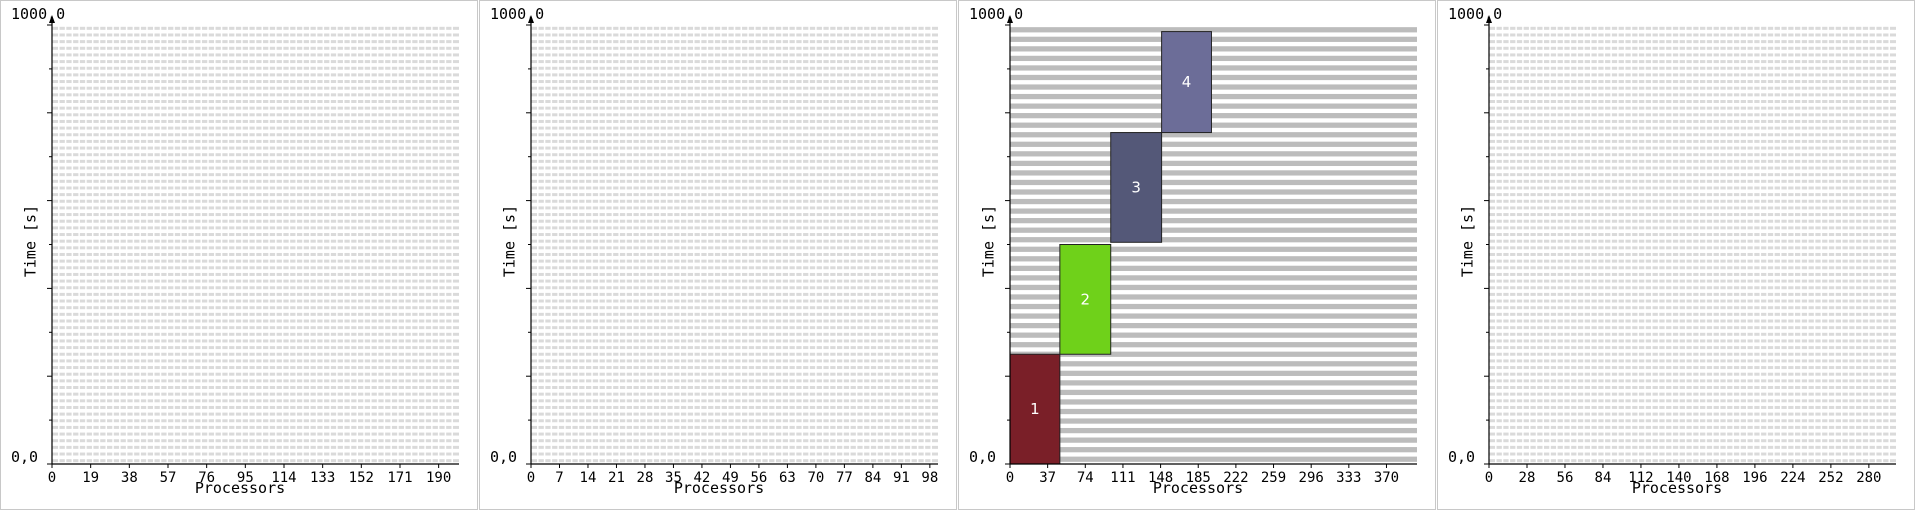 The height and width of the screenshot is (512, 1916). What do you see at coordinates (90, 478) in the screenshot?
I see `x-tick-label: 19` at bounding box center [90, 478].